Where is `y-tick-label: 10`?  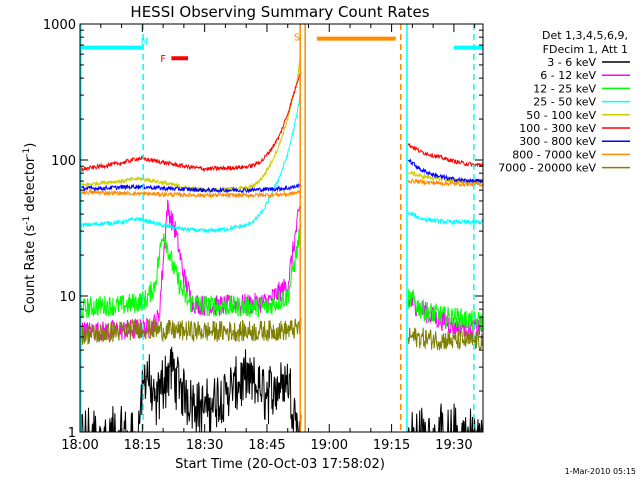
y-tick-label: 10 is located at coordinates (67, 297).